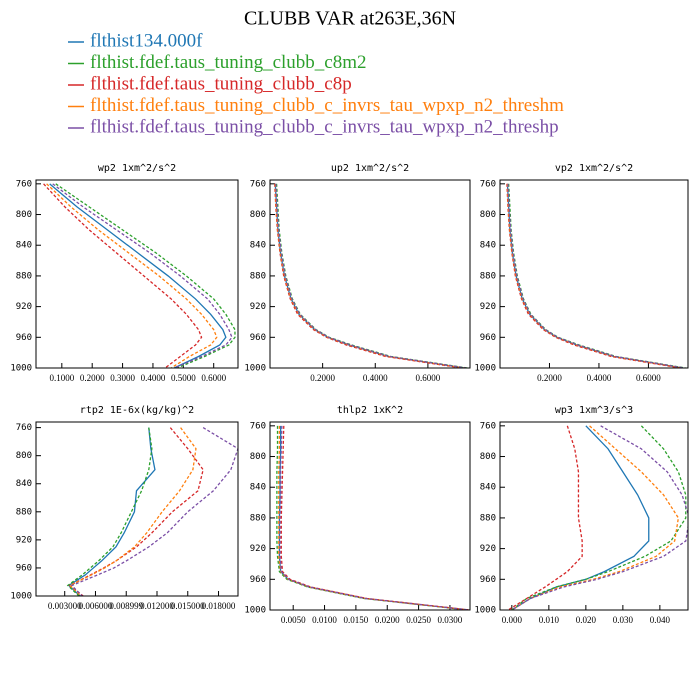 The width and height of the screenshot is (700, 700). I want to click on panel-title: wp2 1xm^2/s^2, so click(137, 168).